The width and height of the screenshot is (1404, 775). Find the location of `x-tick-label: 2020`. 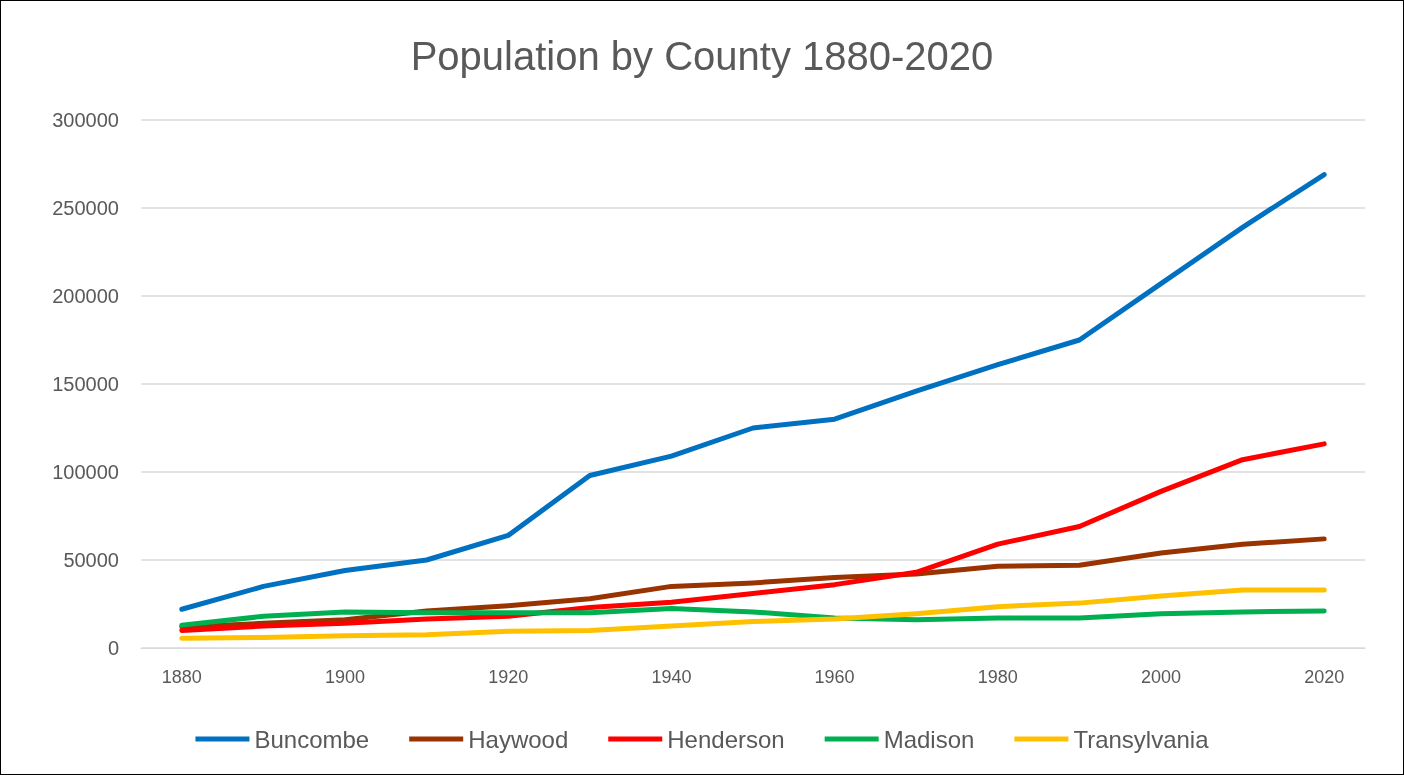

x-tick-label: 2020 is located at coordinates (1324, 677).